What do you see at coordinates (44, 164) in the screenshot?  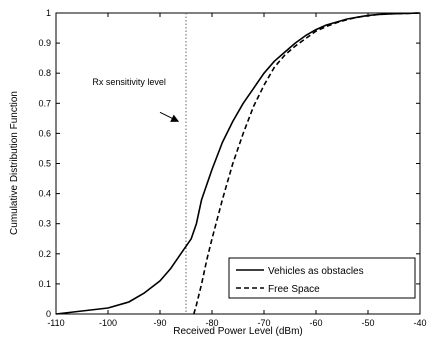 I see `y-tick-label: 0.5` at bounding box center [44, 164].